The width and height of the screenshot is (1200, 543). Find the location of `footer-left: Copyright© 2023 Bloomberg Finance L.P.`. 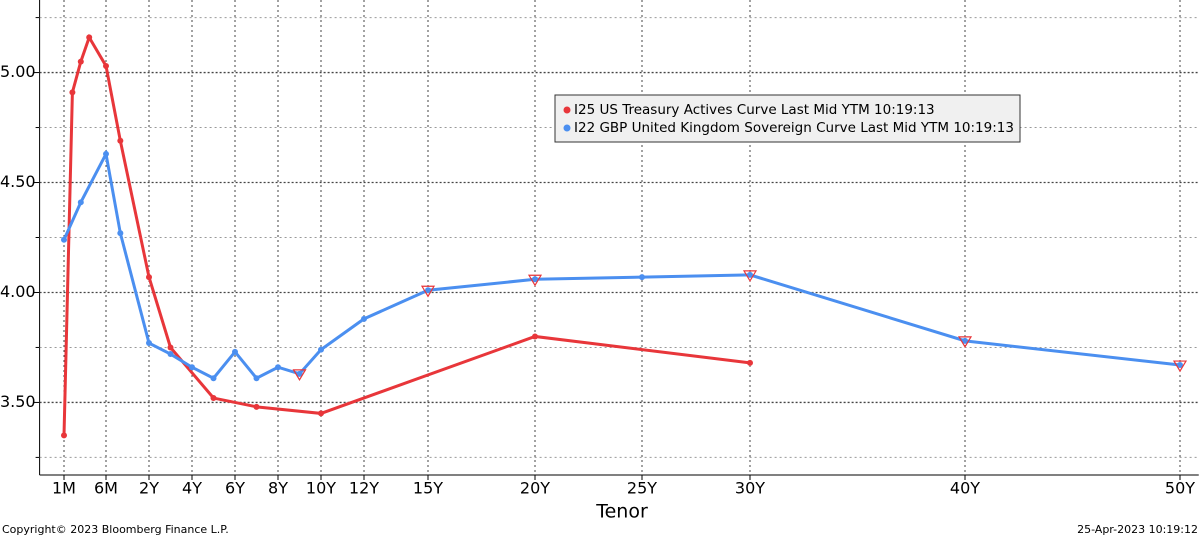

footer-left: Copyright© 2023 Bloomberg Finance L.P. is located at coordinates (115, 529).